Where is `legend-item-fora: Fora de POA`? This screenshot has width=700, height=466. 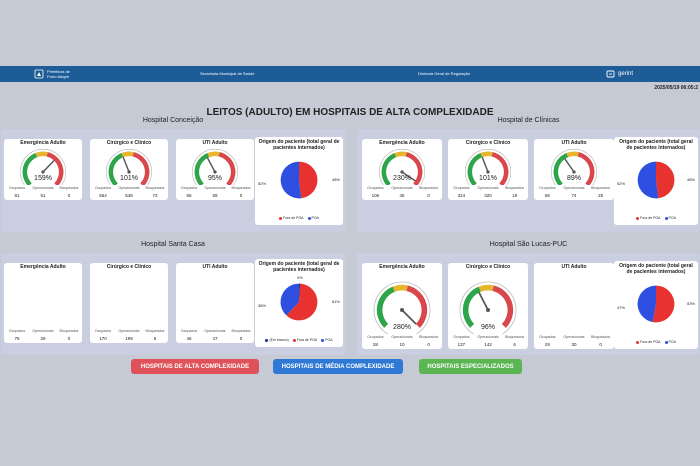 legend-item-fora: Fora de POA is located at coordinates (304, 340).